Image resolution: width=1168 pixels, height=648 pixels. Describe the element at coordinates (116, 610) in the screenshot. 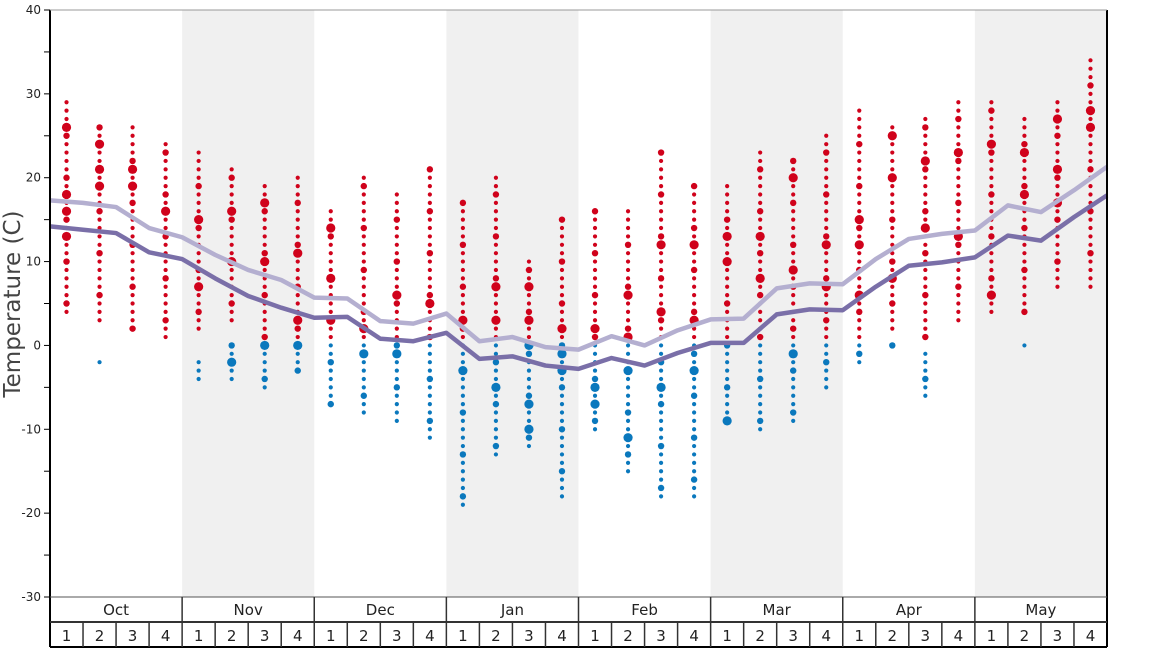

I see `month-label: Oct` at that location.